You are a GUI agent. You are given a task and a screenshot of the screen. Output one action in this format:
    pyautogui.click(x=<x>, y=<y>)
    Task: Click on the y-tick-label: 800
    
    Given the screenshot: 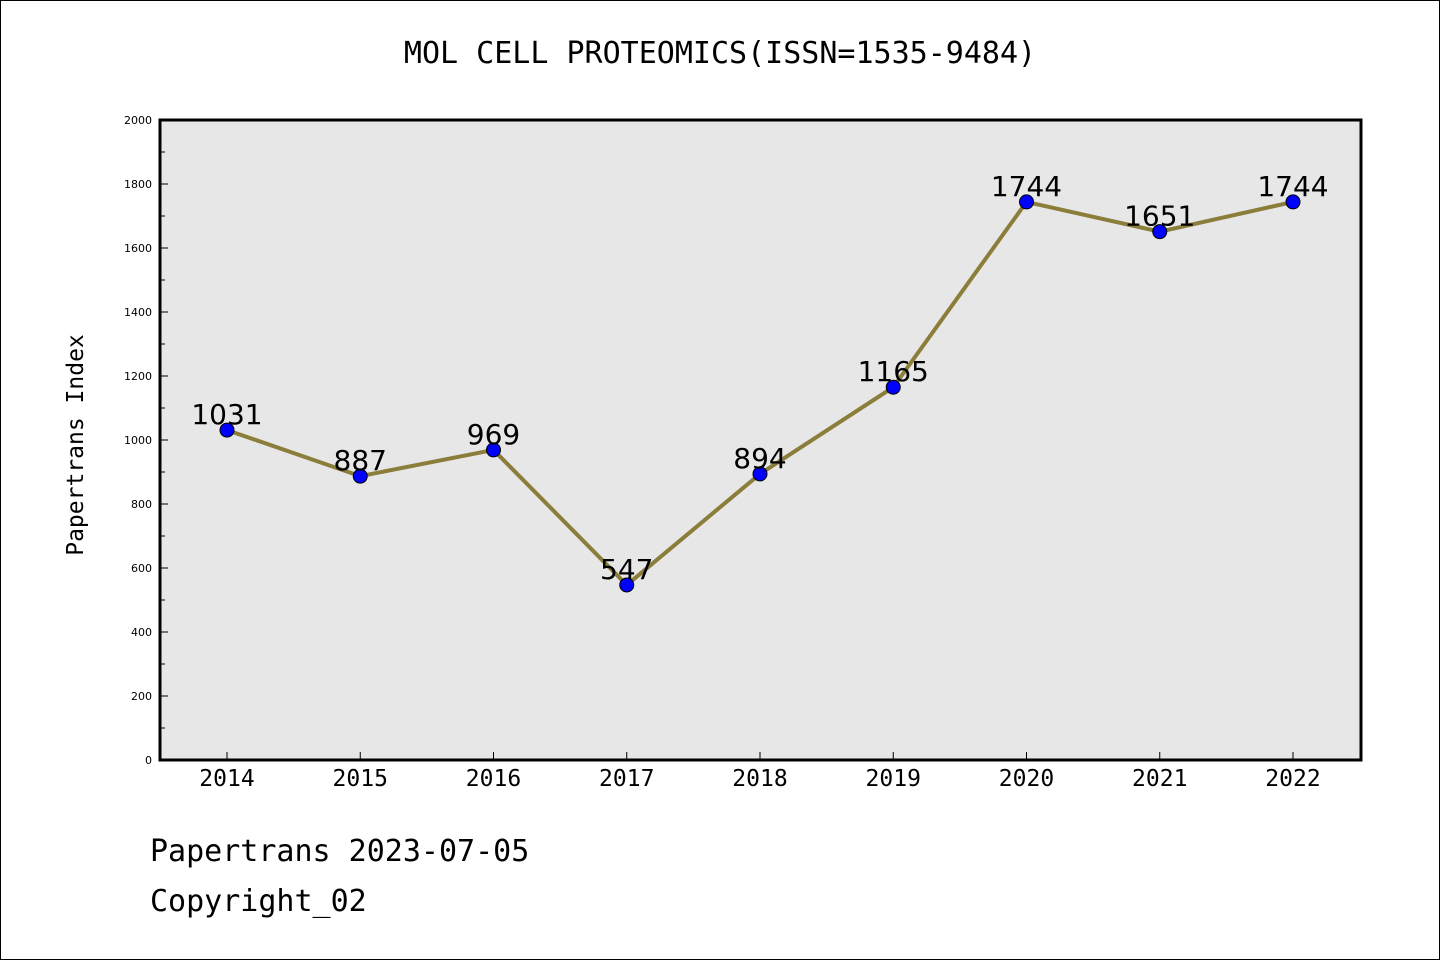 What is the action you would take?
    pyautogui.click(x=141, y=504)
    